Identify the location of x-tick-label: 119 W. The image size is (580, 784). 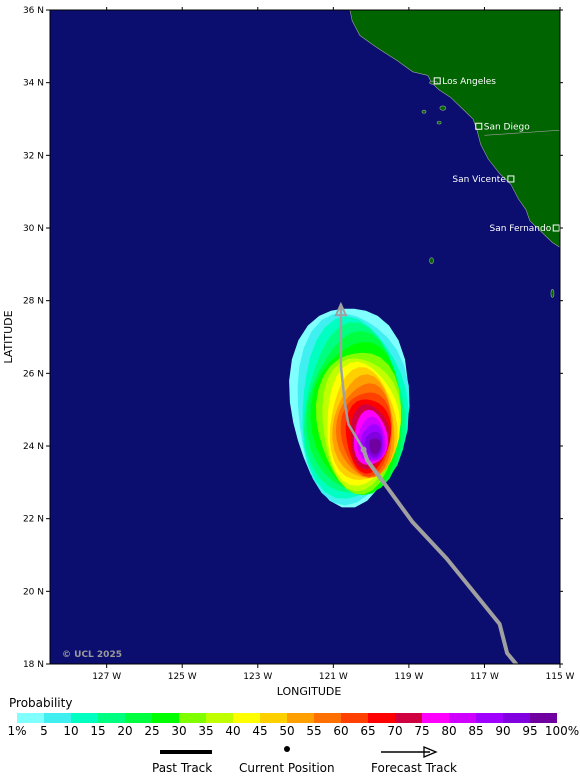
(408, 677).